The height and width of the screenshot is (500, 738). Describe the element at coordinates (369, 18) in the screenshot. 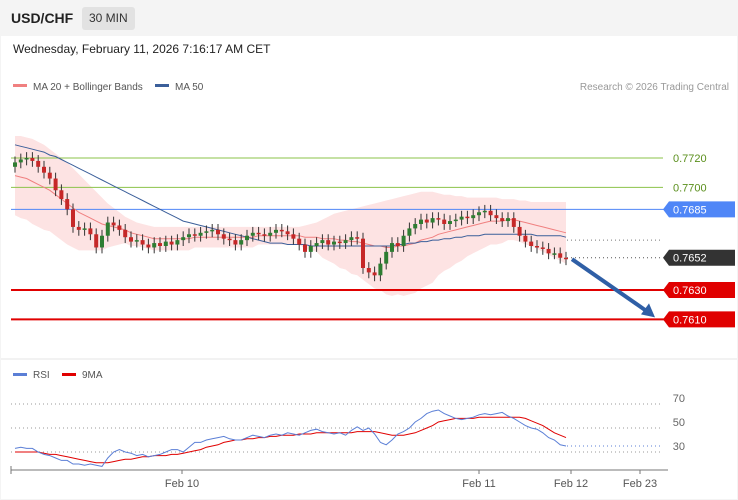

I see `chart-header: USD/CHF 30 MIN` at that location.